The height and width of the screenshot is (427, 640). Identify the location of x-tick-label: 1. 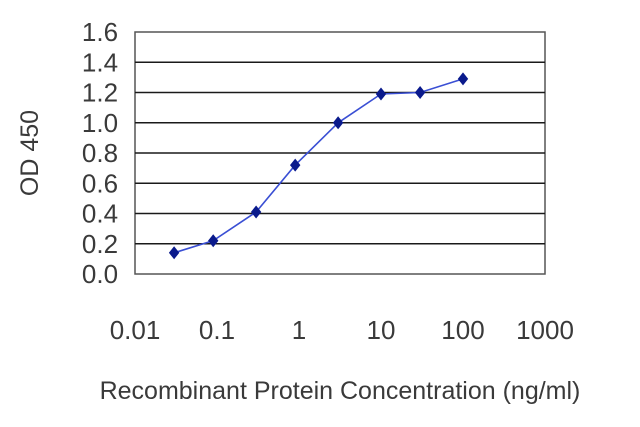
(299, 330).